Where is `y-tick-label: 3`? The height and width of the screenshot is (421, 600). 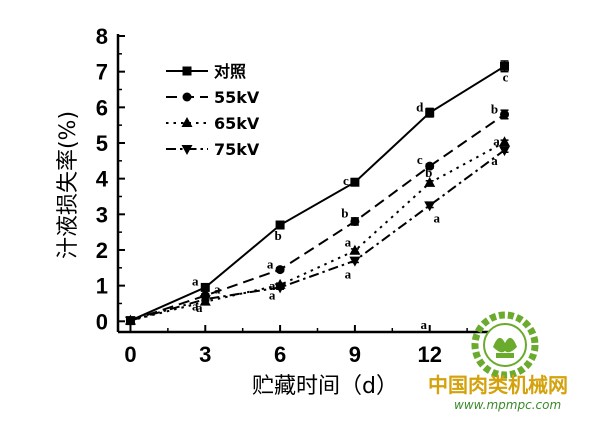
y-tick-label: 3 is located at coordinates (102, 214).